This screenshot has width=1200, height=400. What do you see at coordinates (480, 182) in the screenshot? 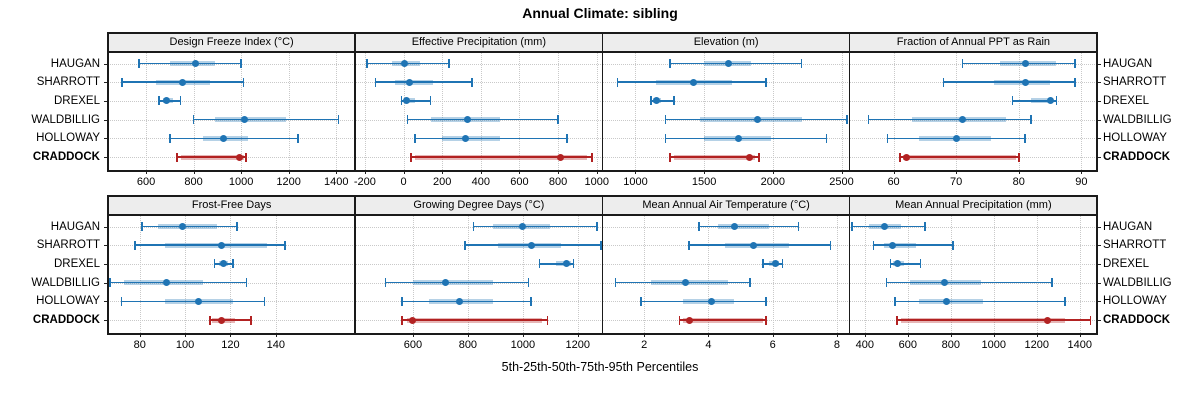
I see `axis-tick-label: 400` at bounding box center [480, 182].